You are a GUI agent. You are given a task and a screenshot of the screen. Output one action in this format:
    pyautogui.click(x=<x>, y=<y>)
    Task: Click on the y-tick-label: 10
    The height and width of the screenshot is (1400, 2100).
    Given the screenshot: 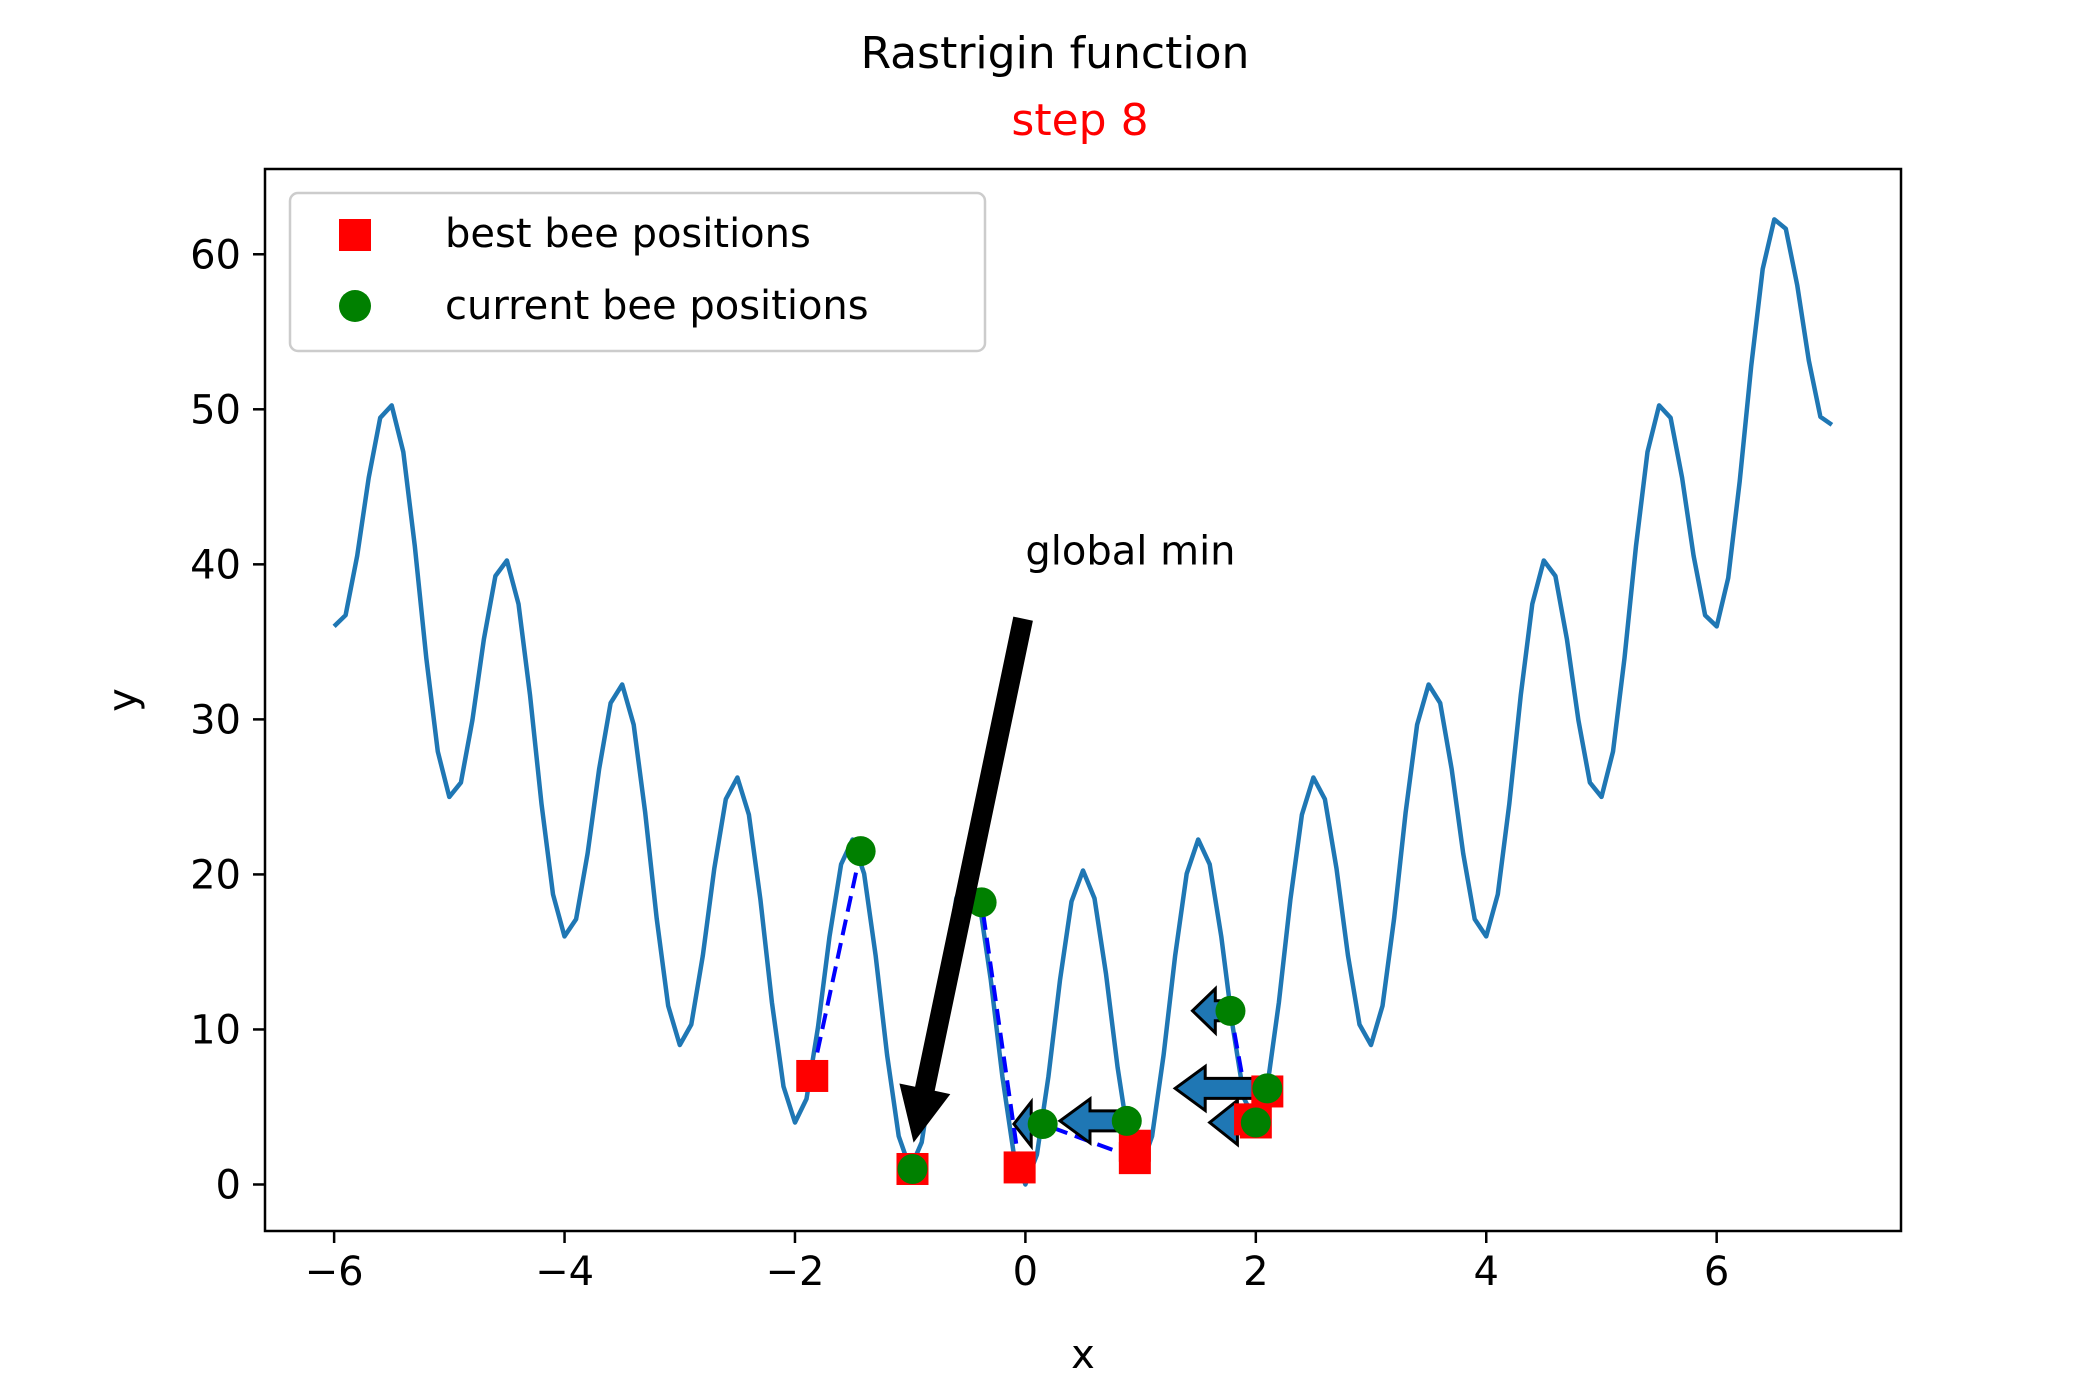 What is the action you would take?
    pyautogui.click(x=215, y=1030)
    